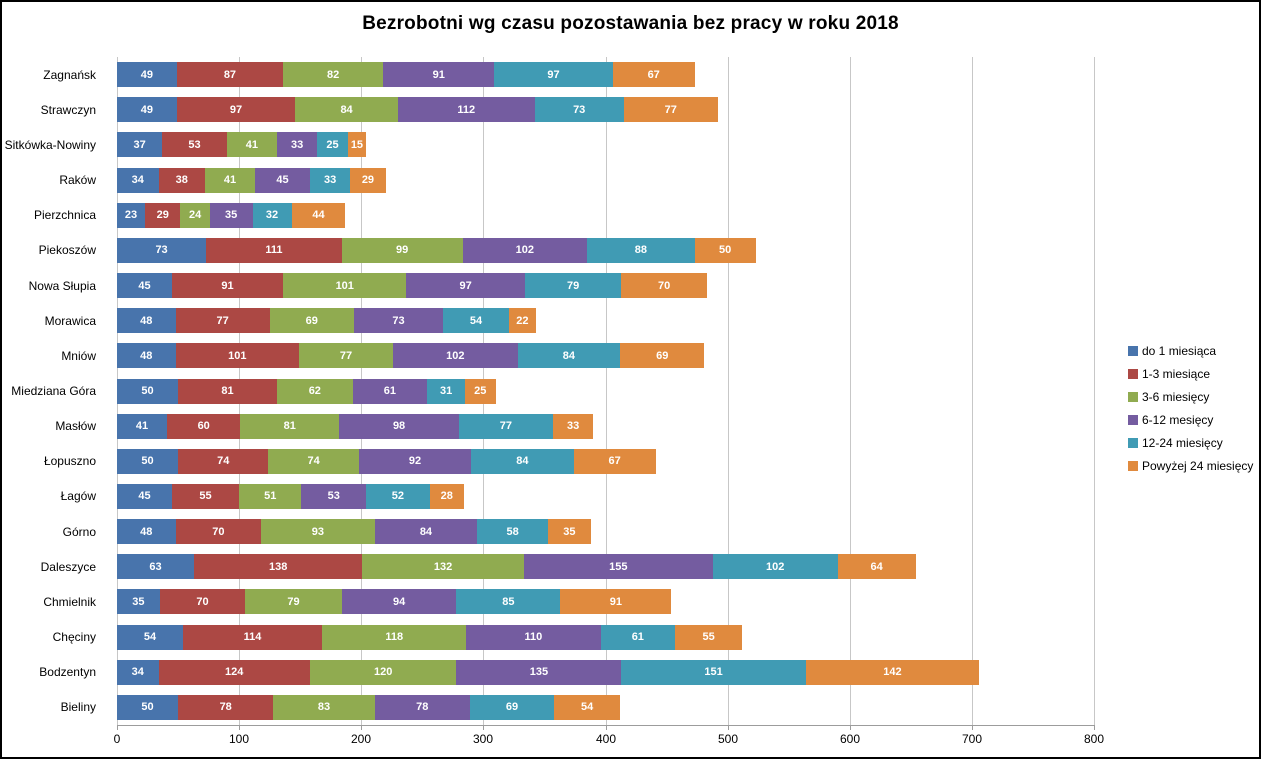 This screenshot has height=759, width=1261. I want to click on bar-value-label: 23, so click(131, 215).